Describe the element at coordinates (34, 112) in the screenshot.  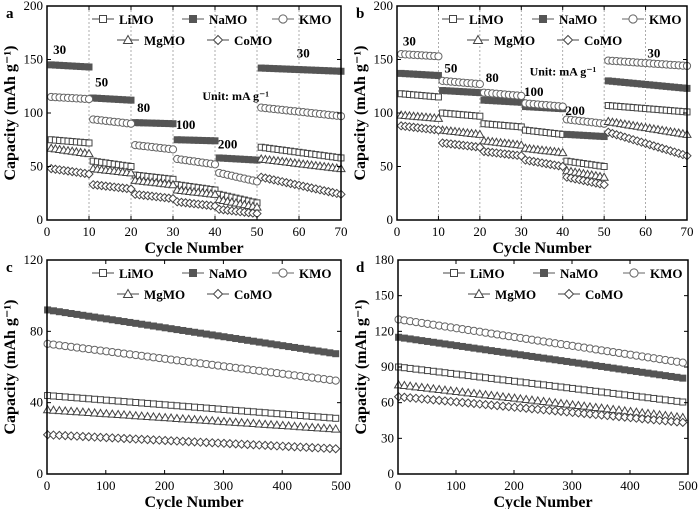
I see `y-tick-label: 100` at that location.